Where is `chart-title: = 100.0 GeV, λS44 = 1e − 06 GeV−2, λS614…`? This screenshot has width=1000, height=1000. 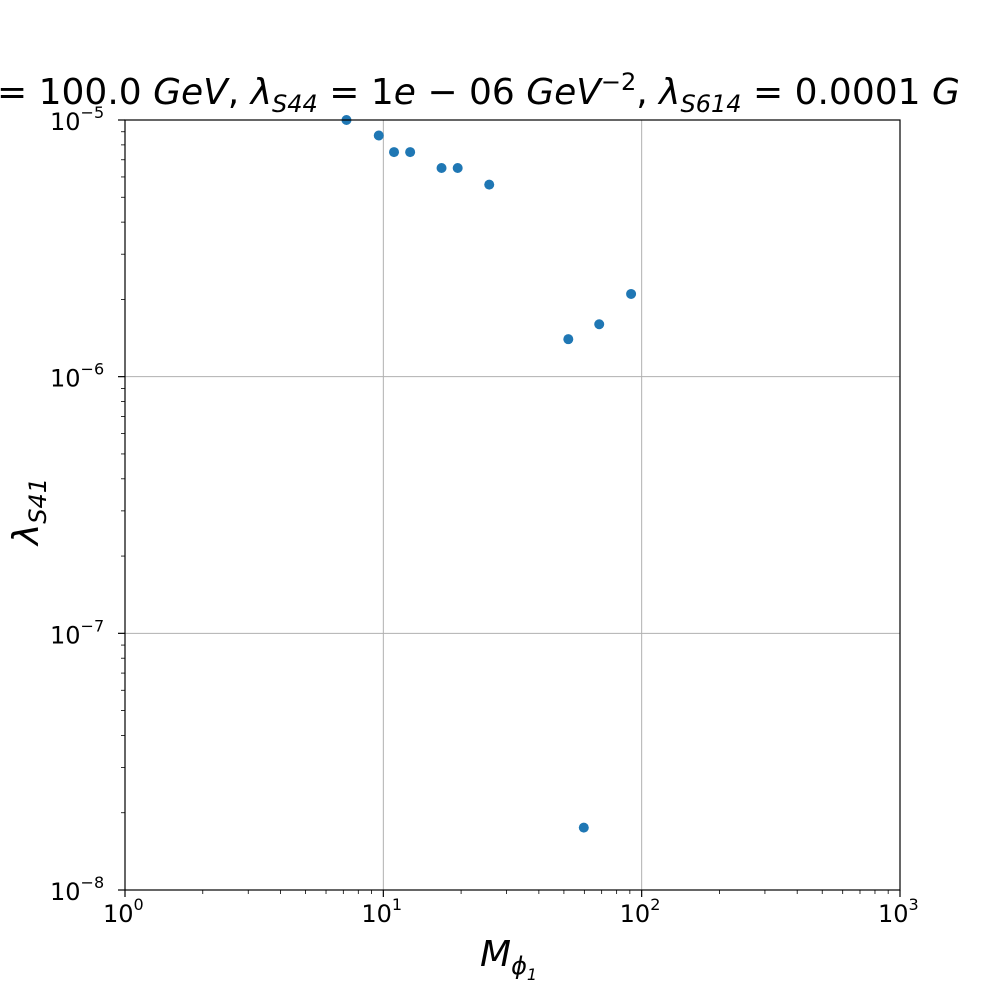 chart-title: = 100.0 GeV, λS44 = 1e − 06 GeV−2, λS614… is located at coordinates (480, 93).